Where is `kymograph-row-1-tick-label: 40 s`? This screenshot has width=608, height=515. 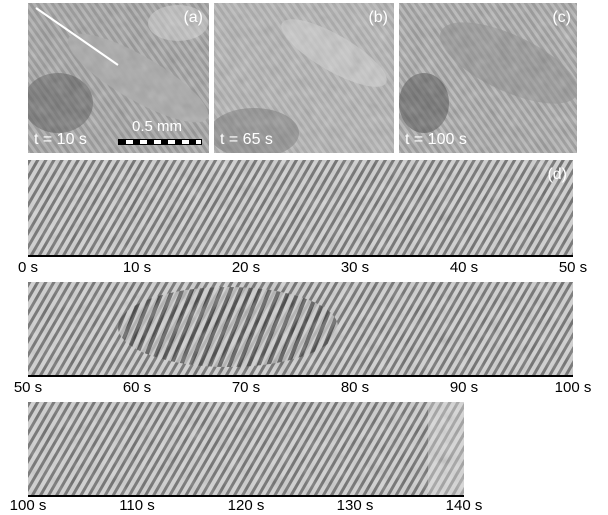 kymograph-row-1-tick-label: 40 s is located at coordinates (464, 267).